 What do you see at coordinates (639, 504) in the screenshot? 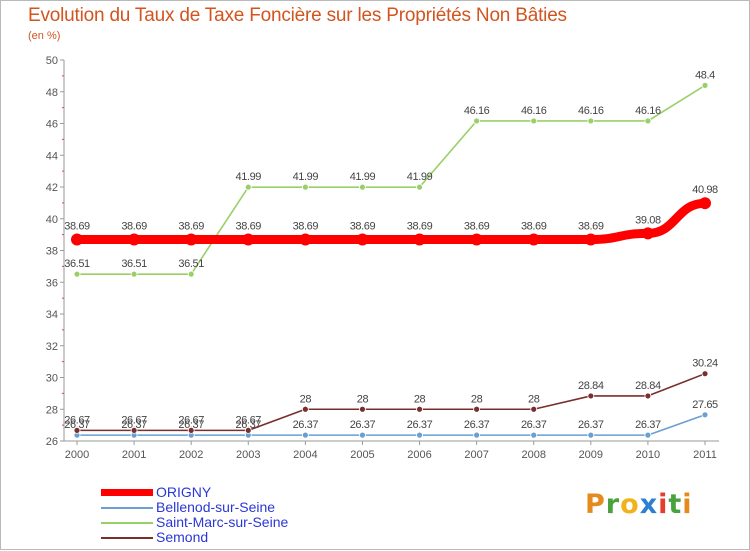
I see `proxiti-logo: Proxiti` at bounding box center [639, 504].